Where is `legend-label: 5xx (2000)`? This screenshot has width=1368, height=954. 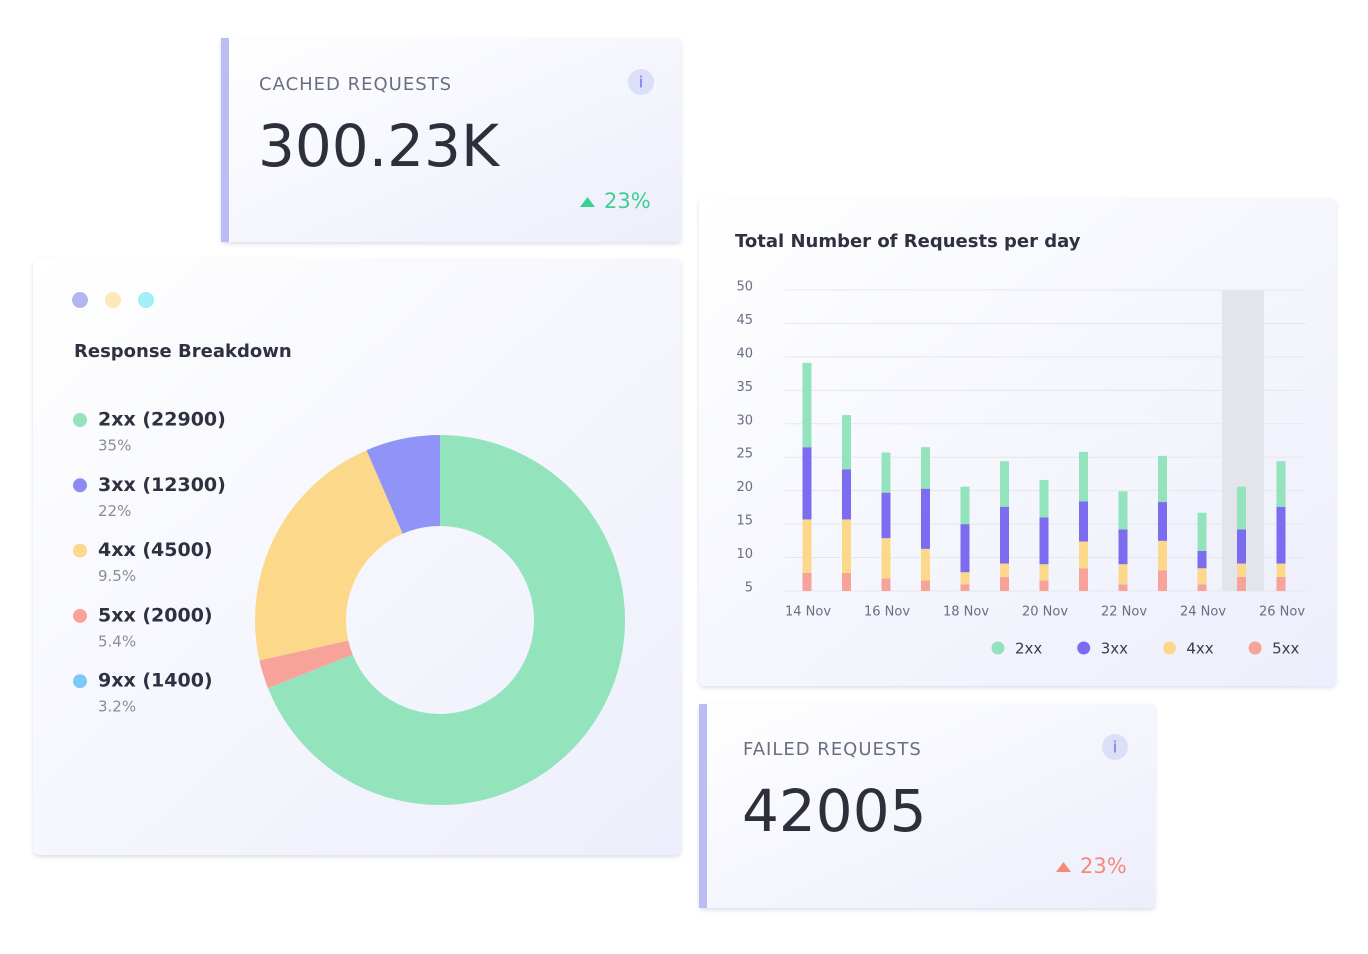
legend-label: 5xx (2000) is located at coordinates (155, 615).